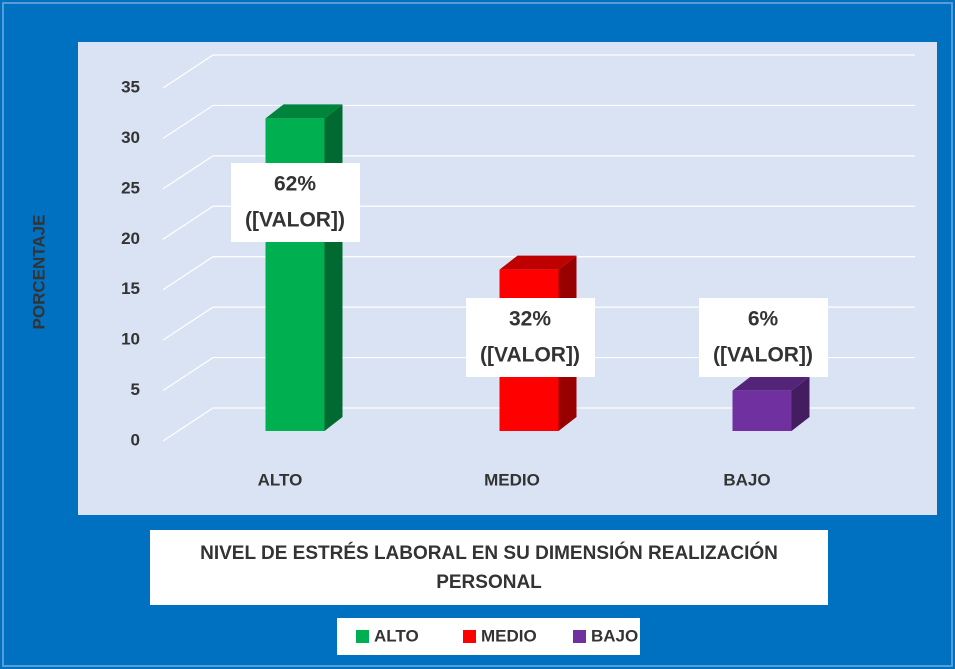  What do you see at coordinates (130, 137) in the screenshot?
I see `y-tick-label: 30` at bounding box center [130, 137].